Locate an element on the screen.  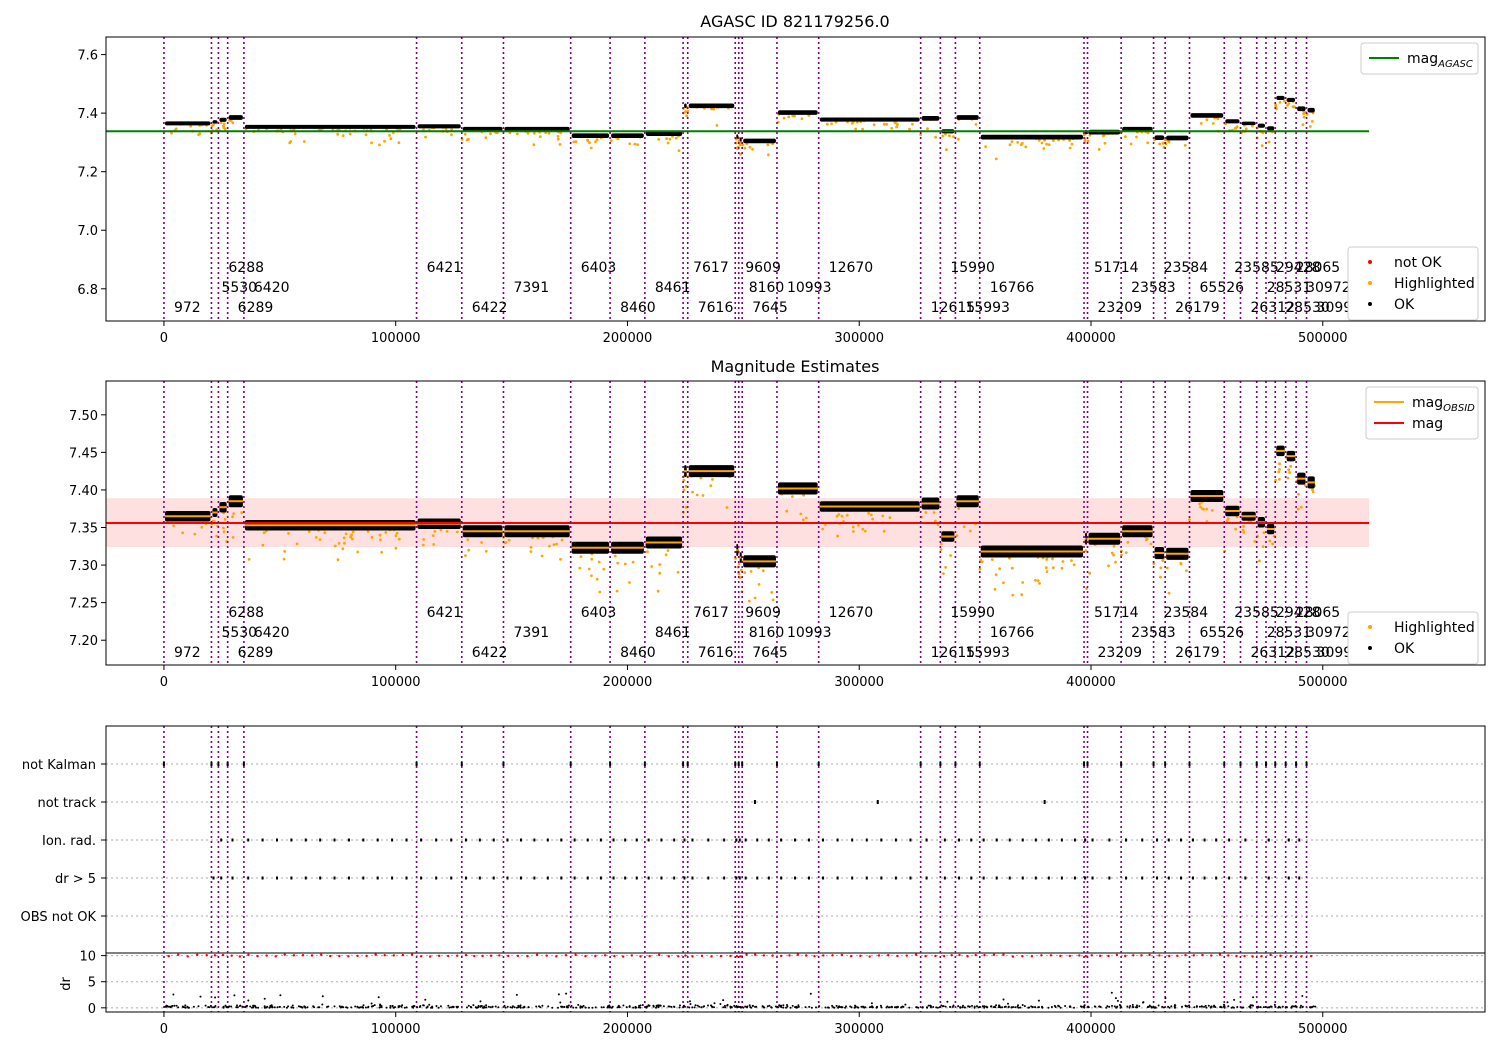
magnitude-x-tick-label: 100000 is located at coordinates (396, 682).